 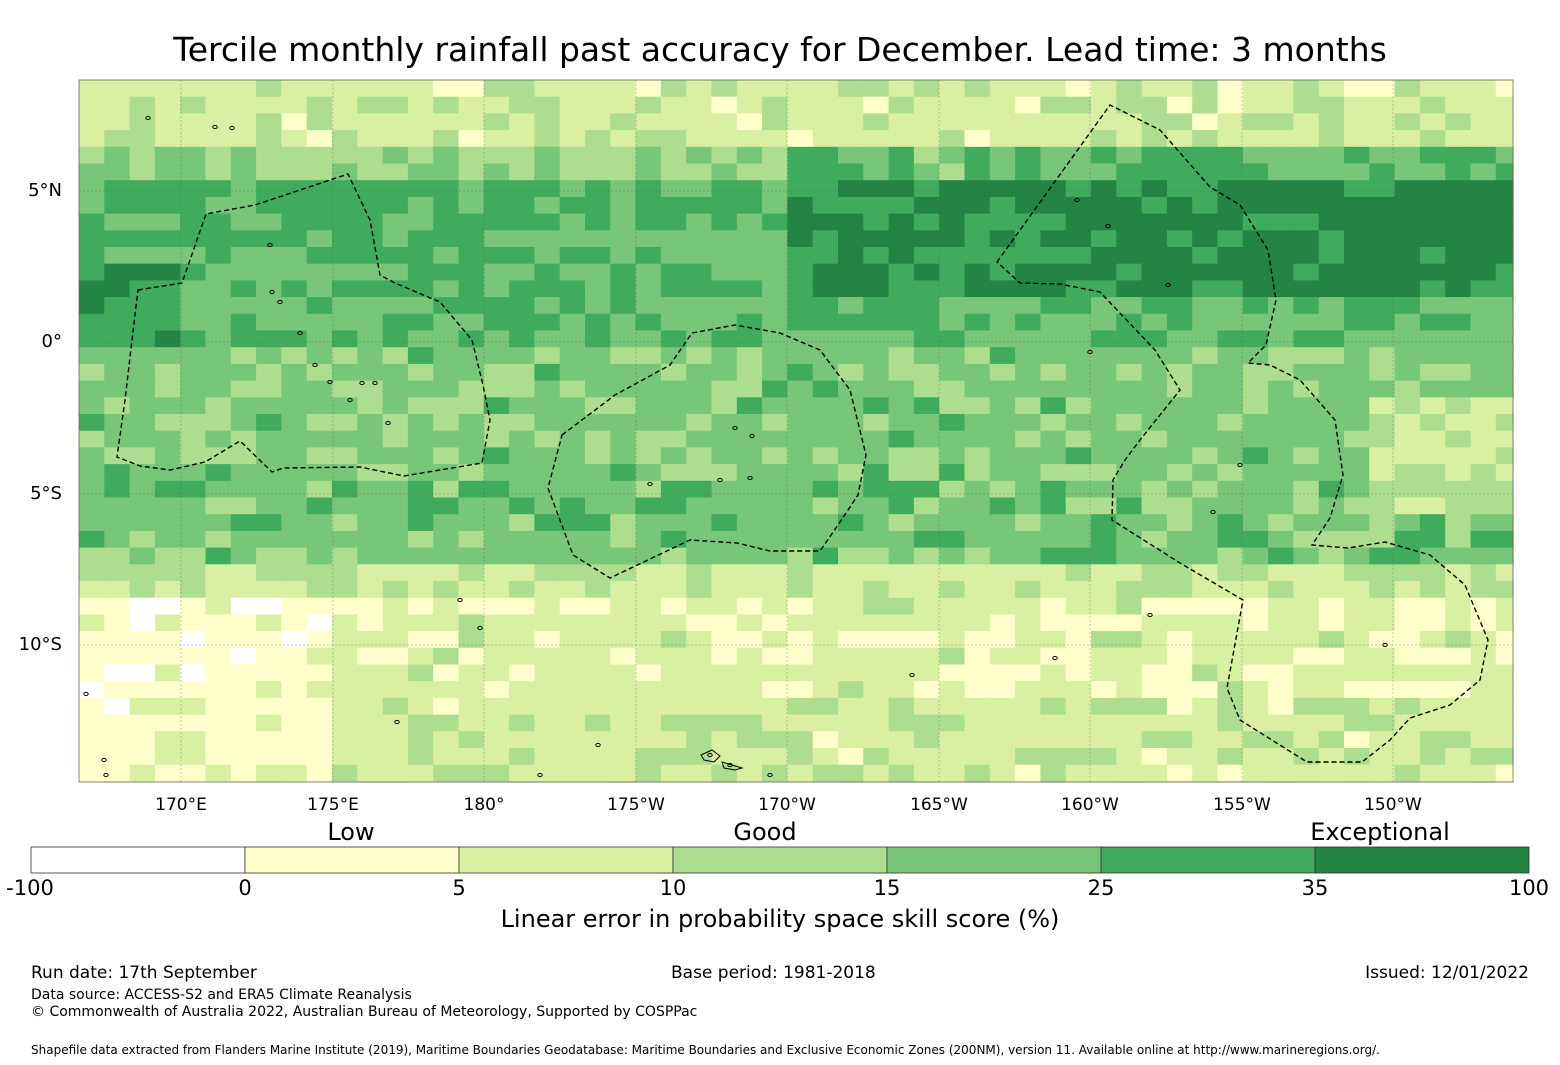 I want to click on colorbar-tick: 5, so click(x=459, y=888).